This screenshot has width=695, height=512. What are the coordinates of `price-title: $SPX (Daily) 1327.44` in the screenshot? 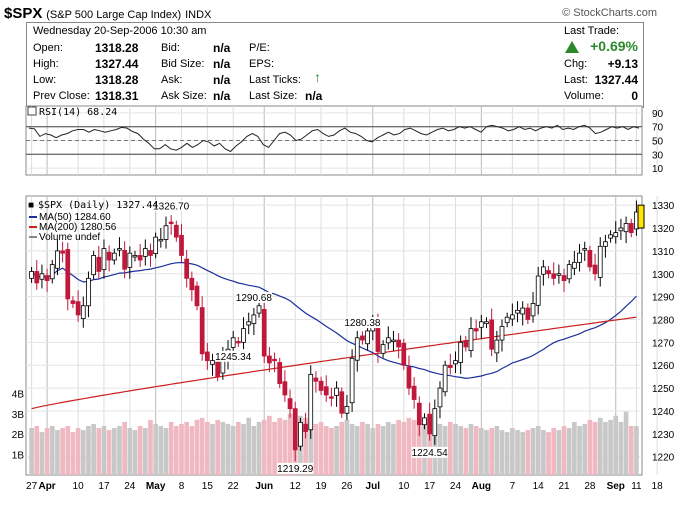 It's located at (98, 205).